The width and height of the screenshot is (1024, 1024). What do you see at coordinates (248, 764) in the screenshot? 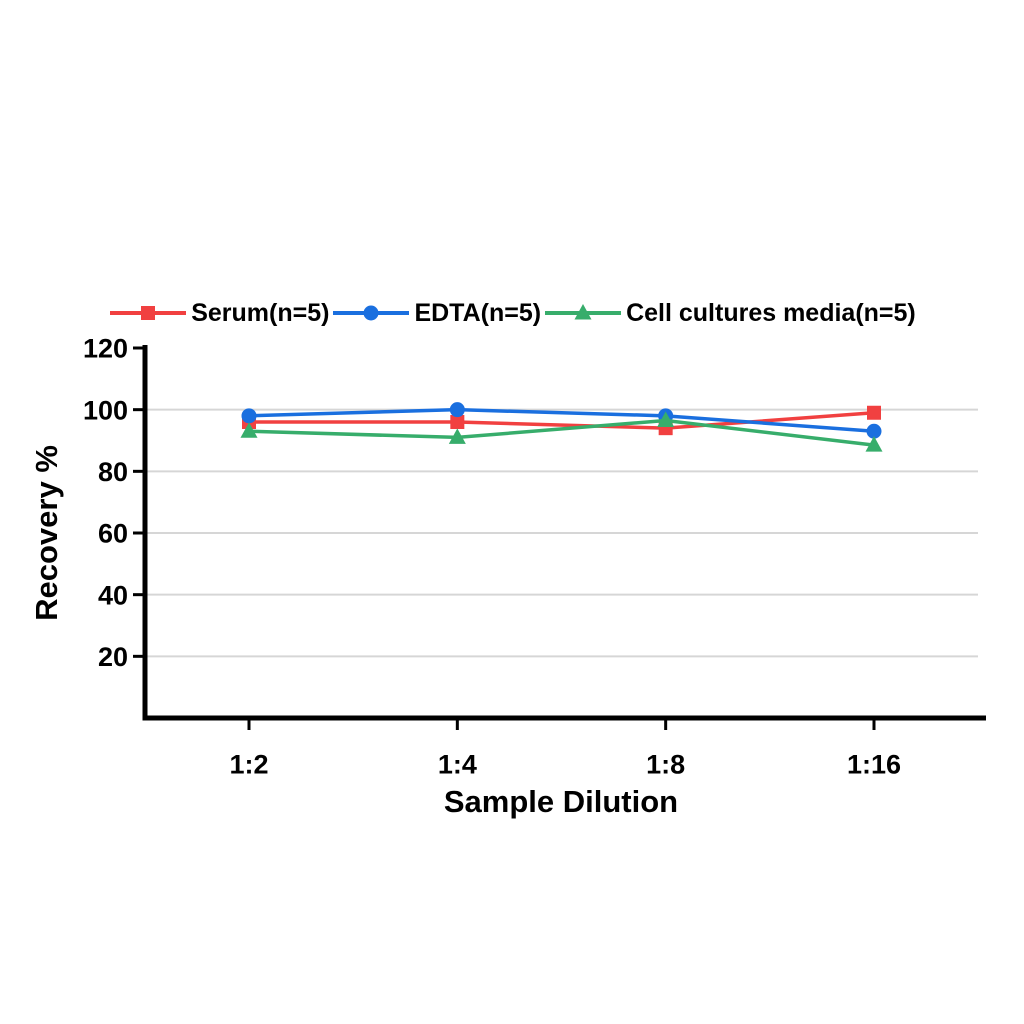
I see `x-tick-label: 1:2` at bounding box center [248, 764].